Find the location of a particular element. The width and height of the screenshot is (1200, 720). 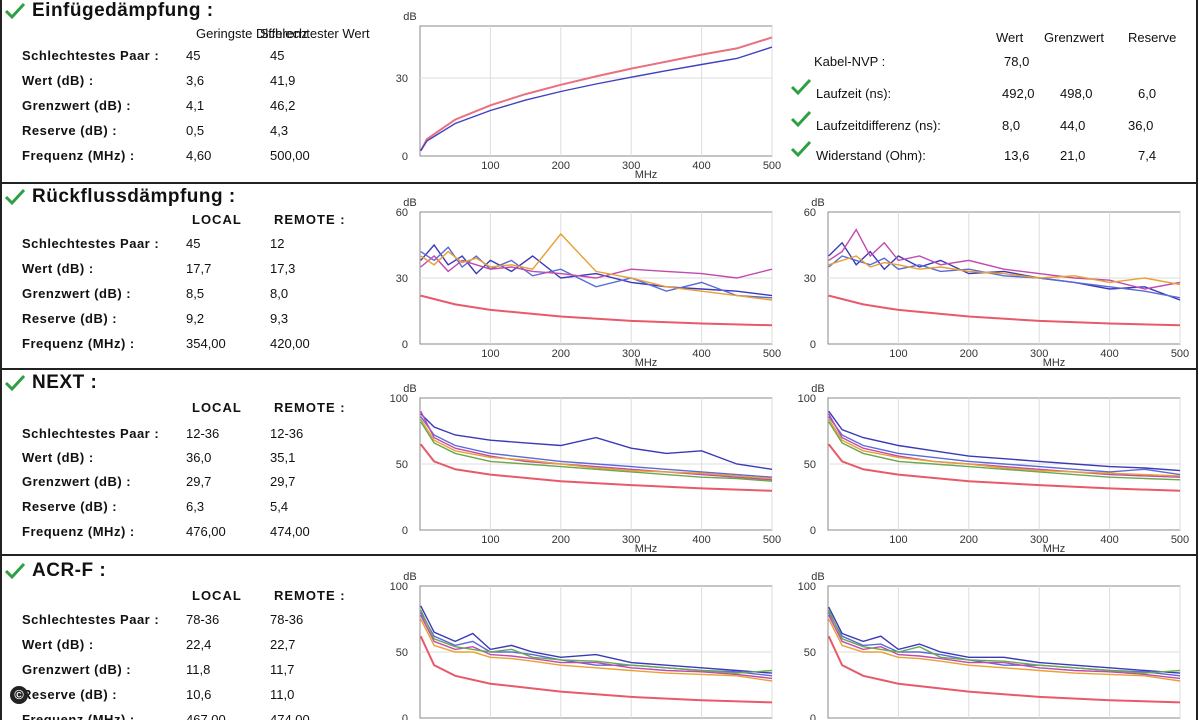

row-worst-pair: Schlechtestes Paar : 12-36 12-36 is located at coordinates (191, 433).